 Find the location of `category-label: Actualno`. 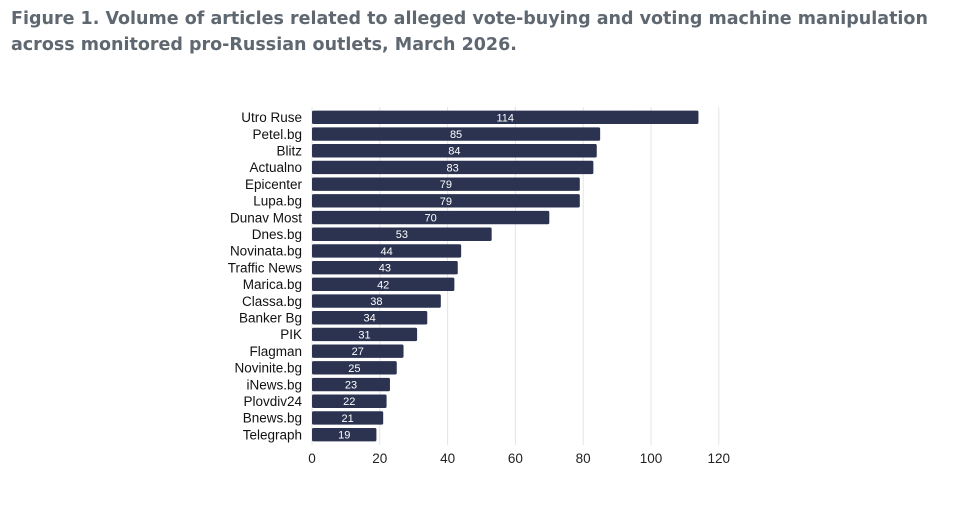

category-label: Actualno is located at coordinates (275, 167).